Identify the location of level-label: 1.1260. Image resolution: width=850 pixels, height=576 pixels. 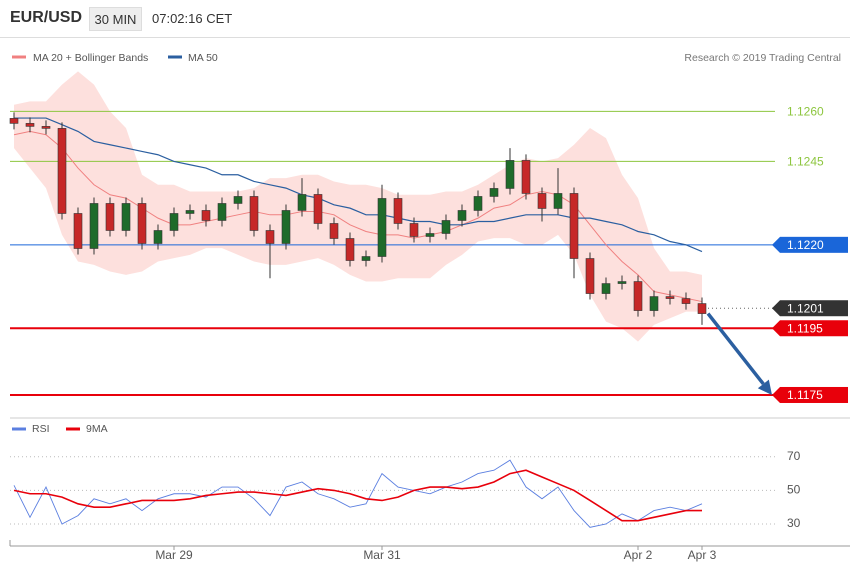
(805, 112).